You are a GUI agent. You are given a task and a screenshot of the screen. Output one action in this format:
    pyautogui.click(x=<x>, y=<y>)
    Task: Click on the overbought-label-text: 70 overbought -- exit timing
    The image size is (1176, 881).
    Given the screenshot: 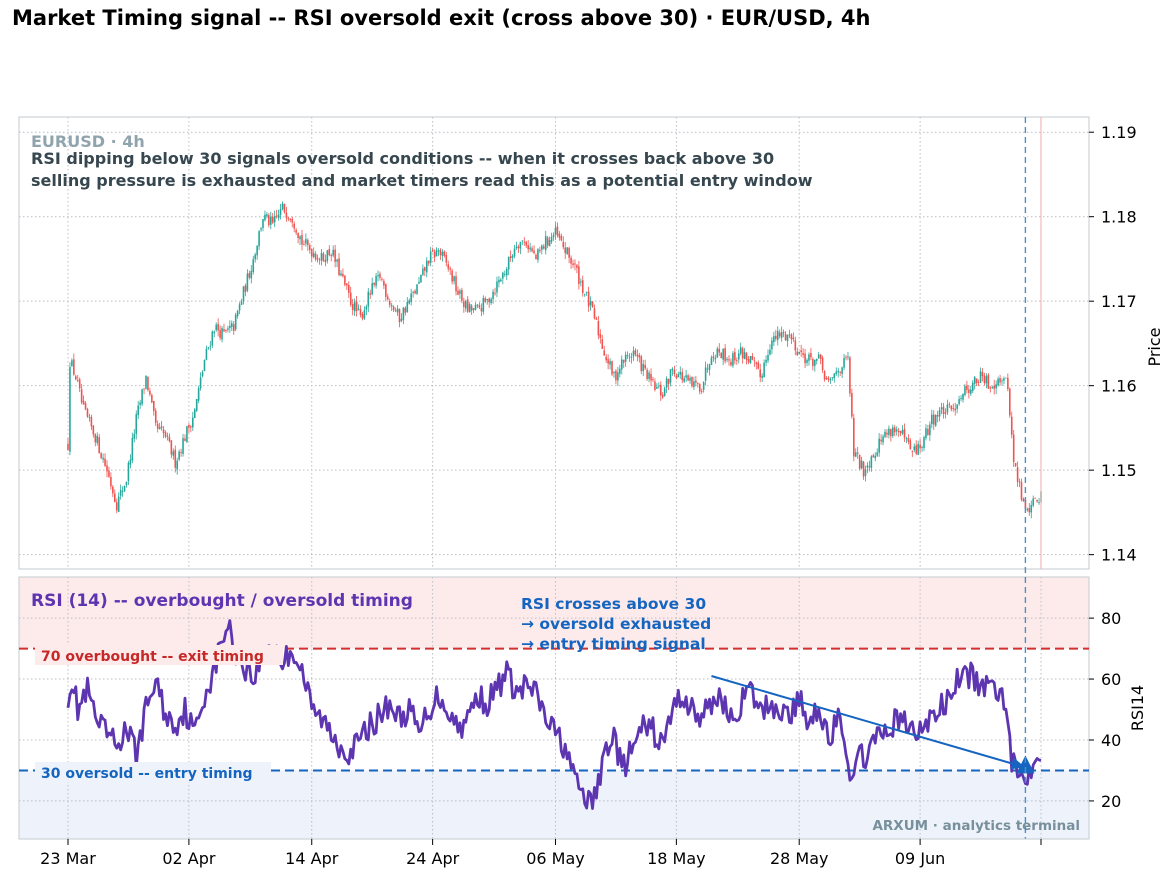 What is the action you would take?
    pyautogui.click(x=152, y=657)
    